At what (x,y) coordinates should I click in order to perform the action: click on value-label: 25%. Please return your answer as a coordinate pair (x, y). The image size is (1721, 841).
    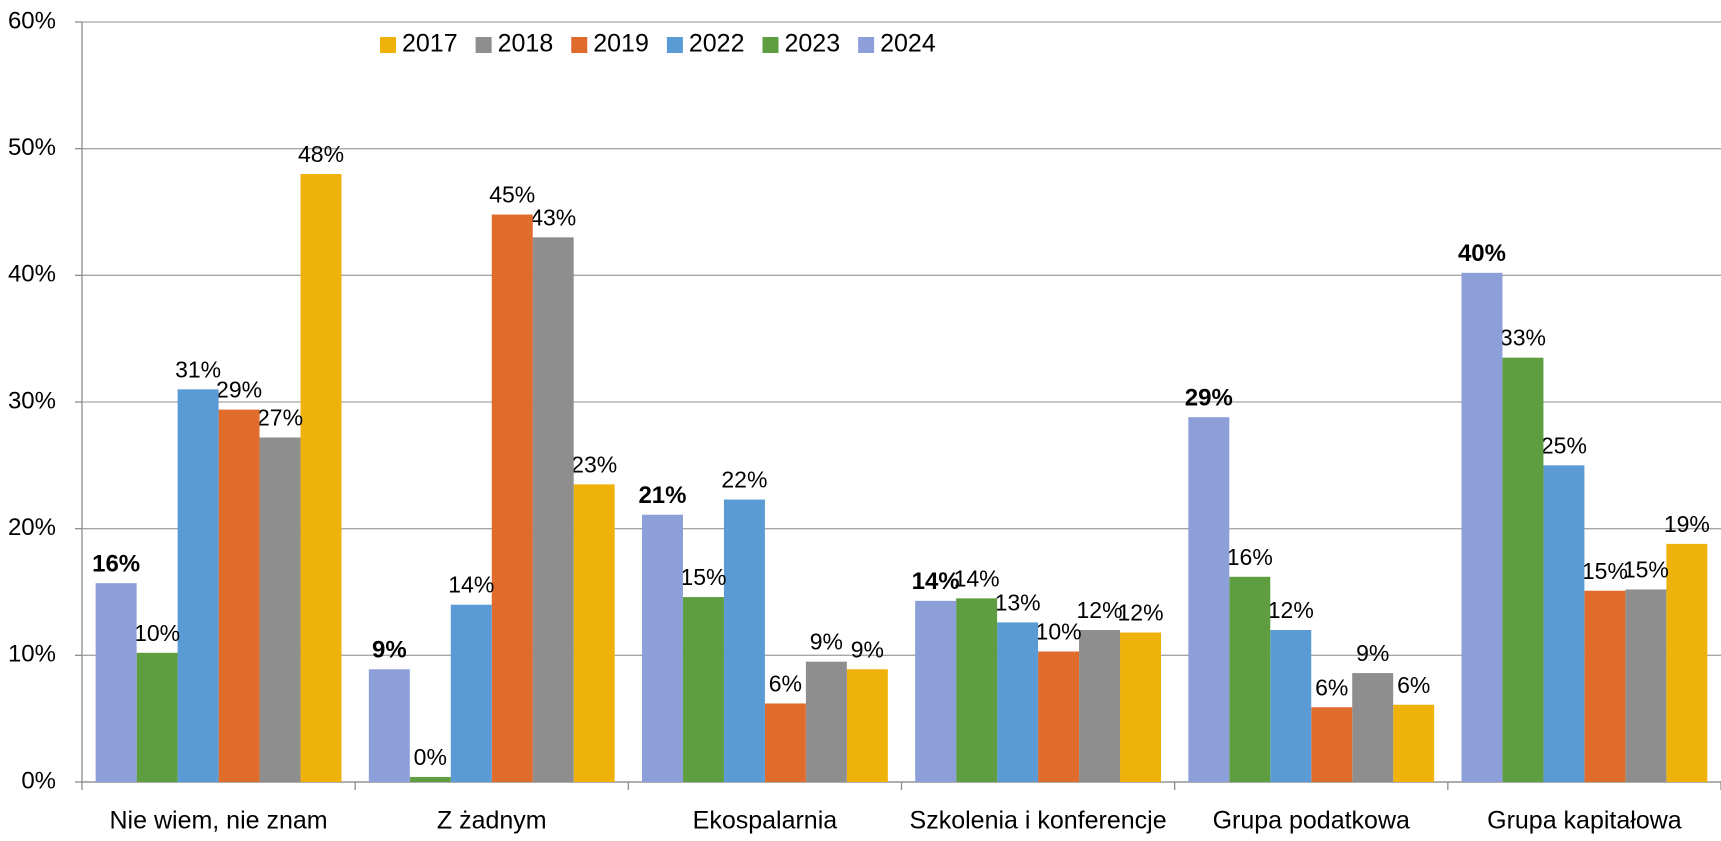
    Looking at the image, I should click on (1564, 445).